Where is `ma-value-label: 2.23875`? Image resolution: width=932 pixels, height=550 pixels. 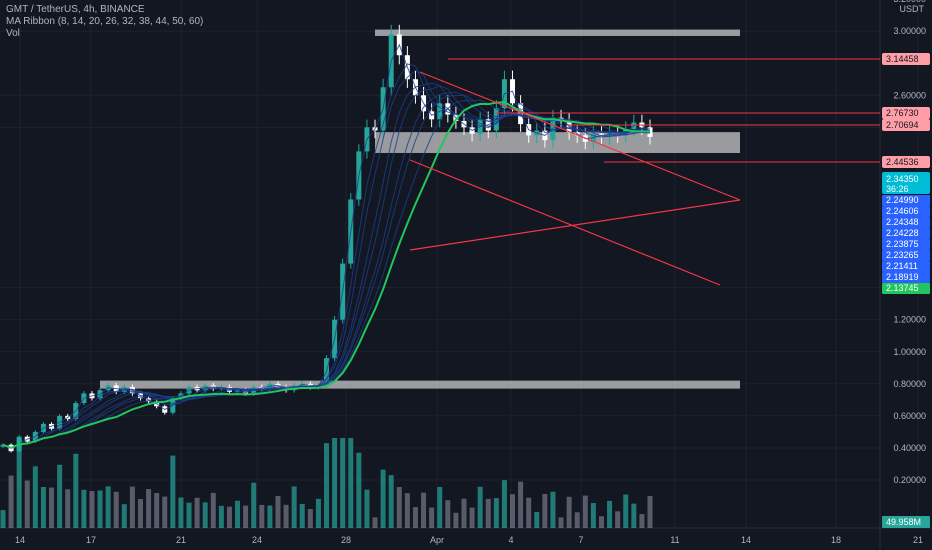
ma-value-label: 2.23875 is located at coordinates (902, 244).